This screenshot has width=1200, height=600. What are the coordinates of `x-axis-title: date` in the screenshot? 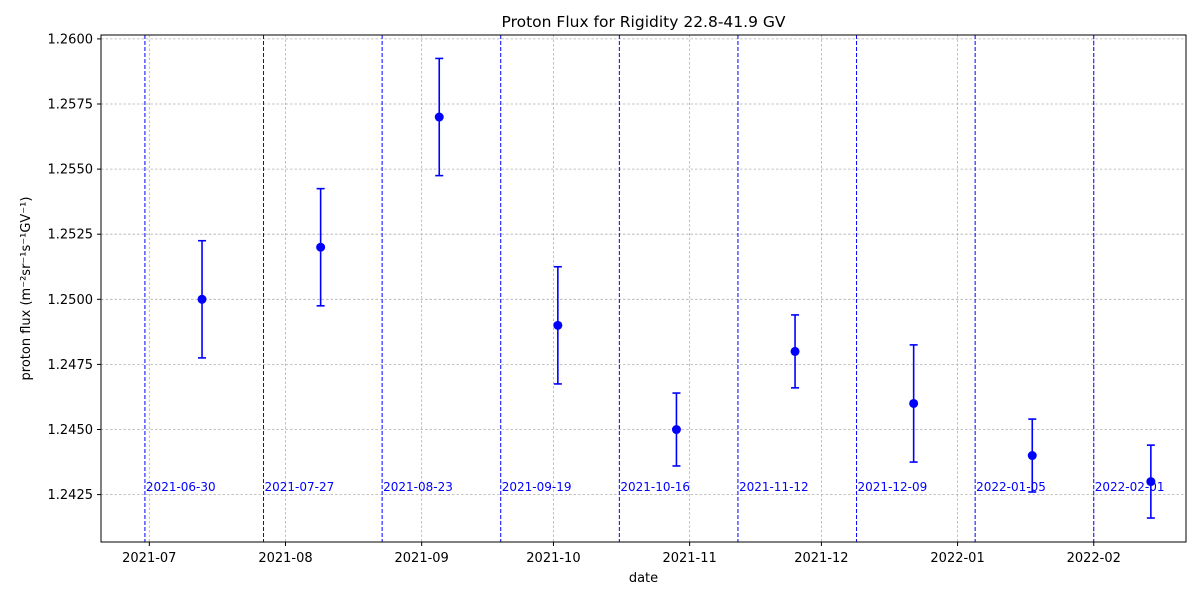 It's located at (643, 578).